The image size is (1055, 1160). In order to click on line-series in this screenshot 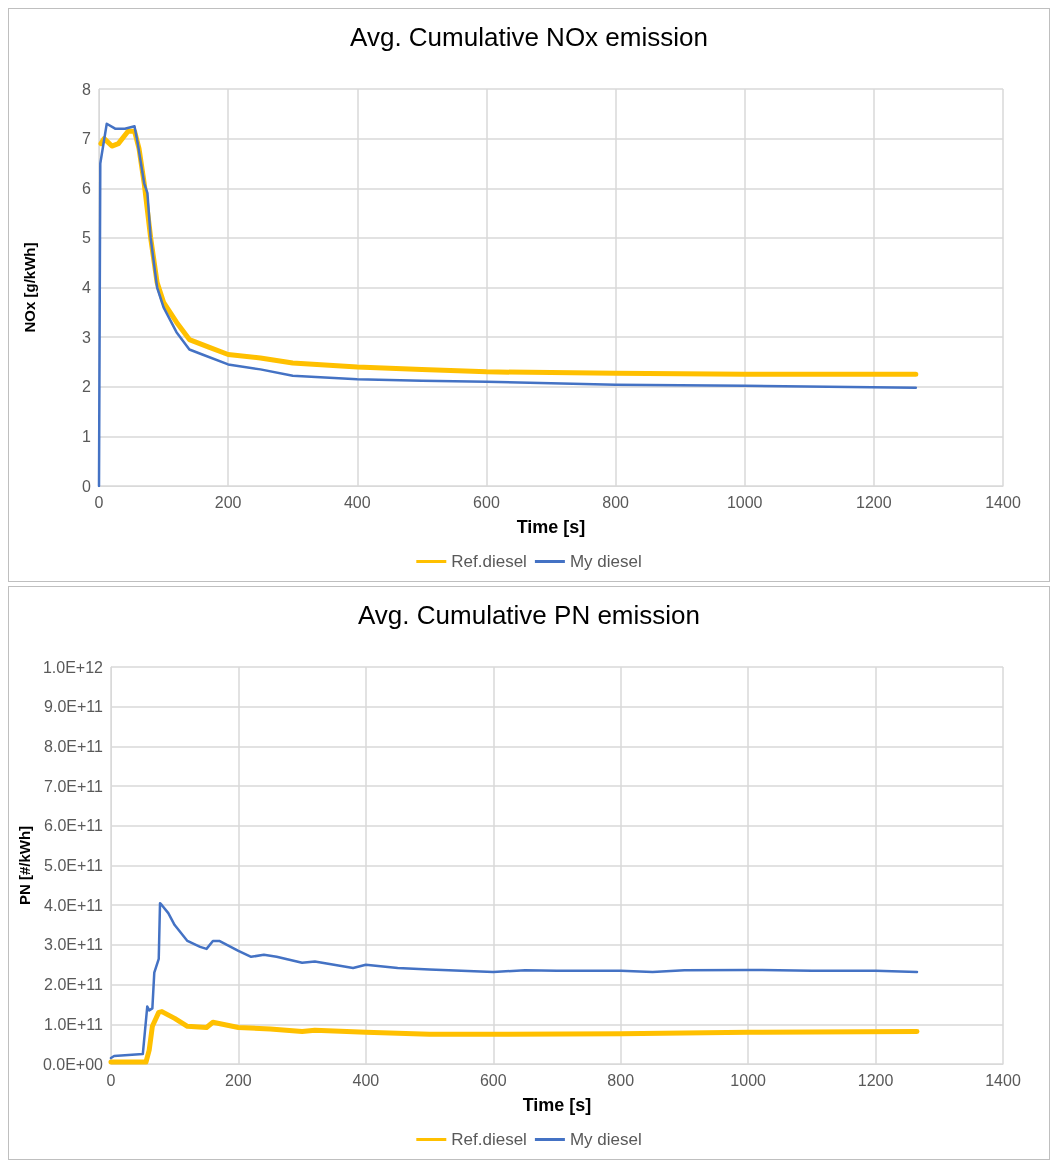, I will do `click(514, 980)`.